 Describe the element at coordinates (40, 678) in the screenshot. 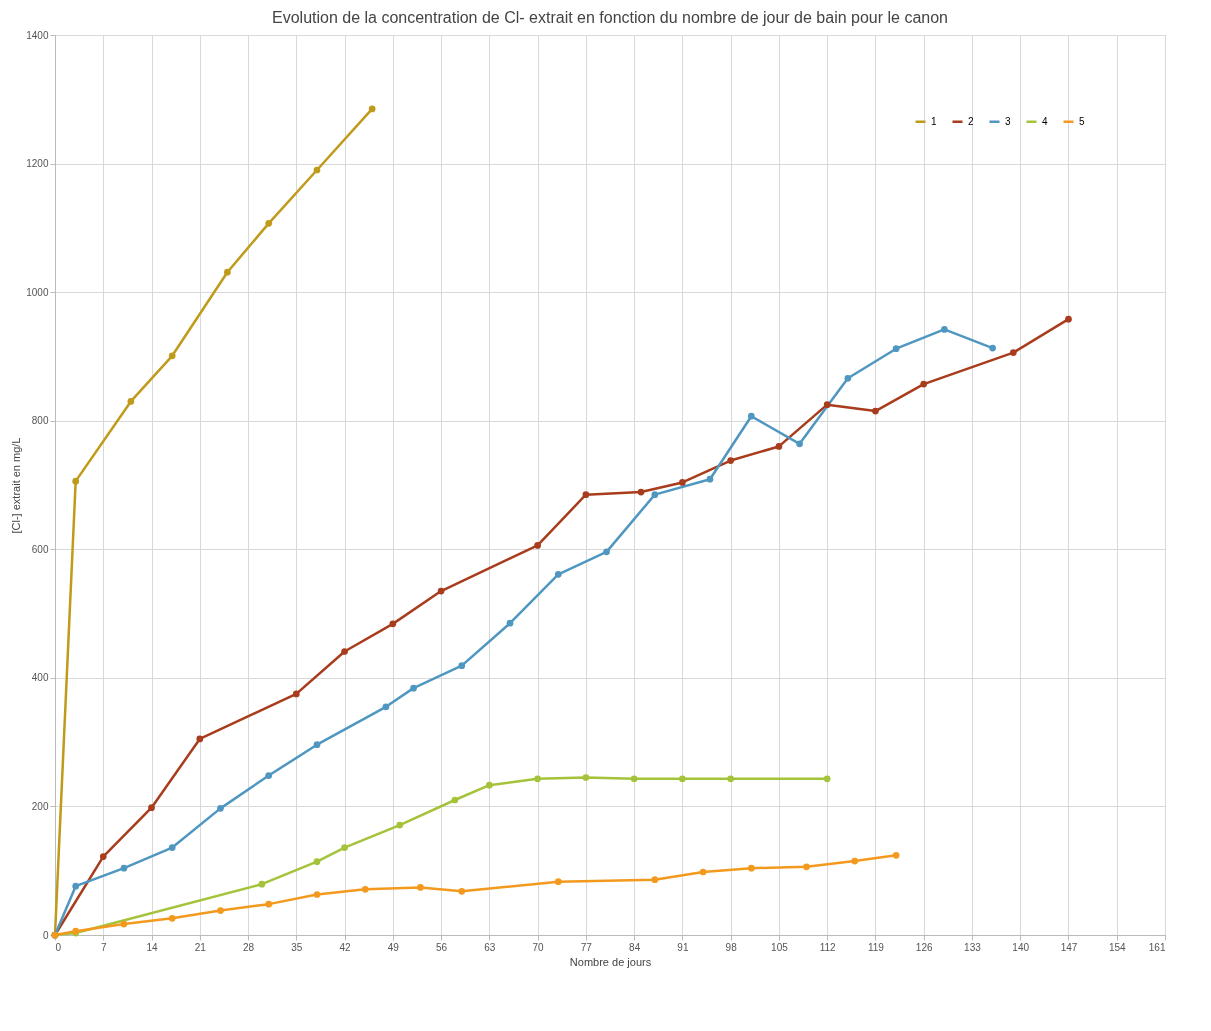

I see `y-tick-label: 400` at that location.